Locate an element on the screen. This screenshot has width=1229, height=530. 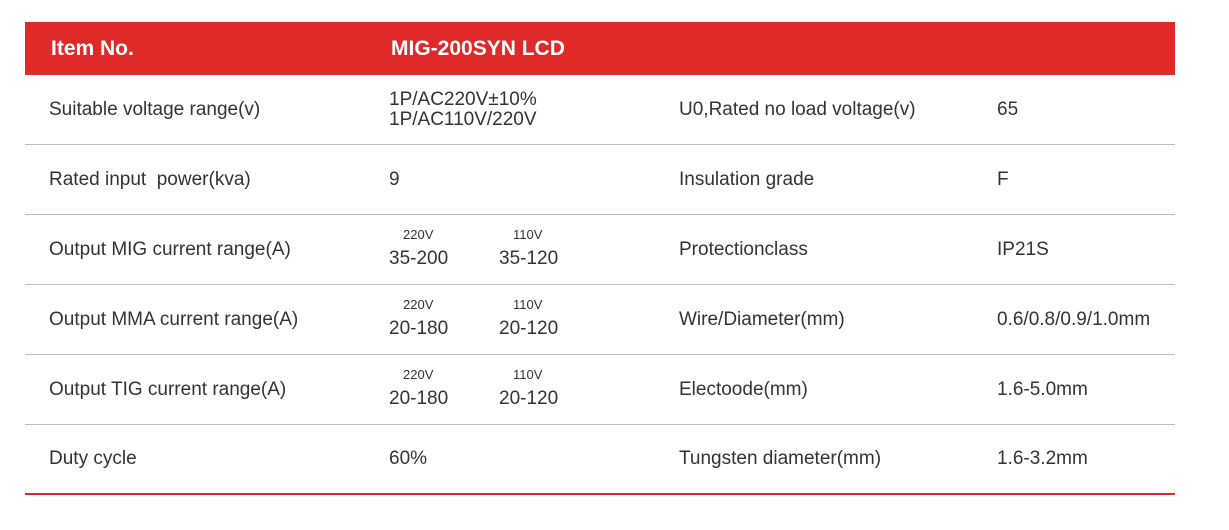
spec-value: F is located at coordinates (1003, 179).